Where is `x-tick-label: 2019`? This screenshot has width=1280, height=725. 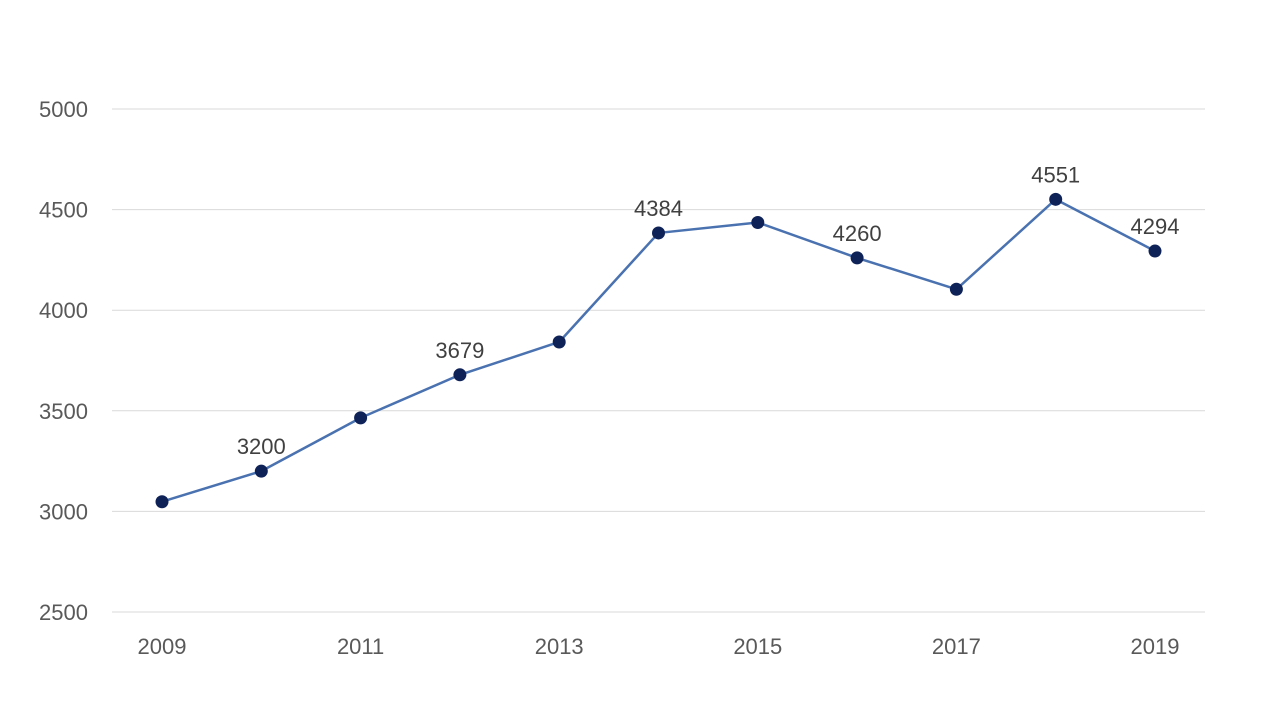
x-tick-label: 2019 is located at coordinates (1155, 646).